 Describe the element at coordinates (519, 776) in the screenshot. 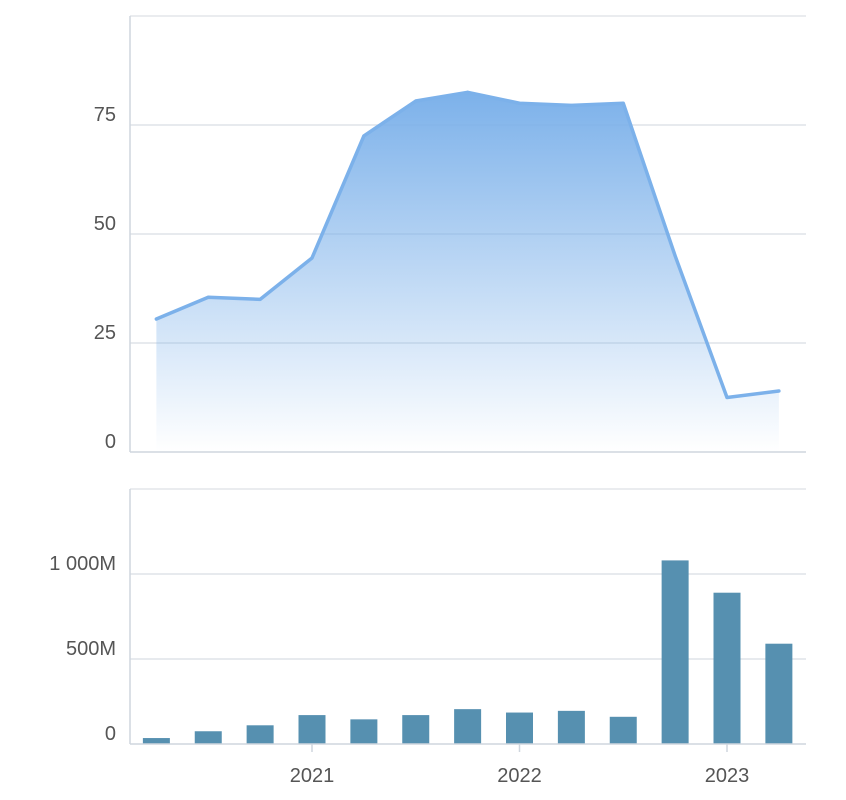

I see `x-tick-label: 2022` at that location.